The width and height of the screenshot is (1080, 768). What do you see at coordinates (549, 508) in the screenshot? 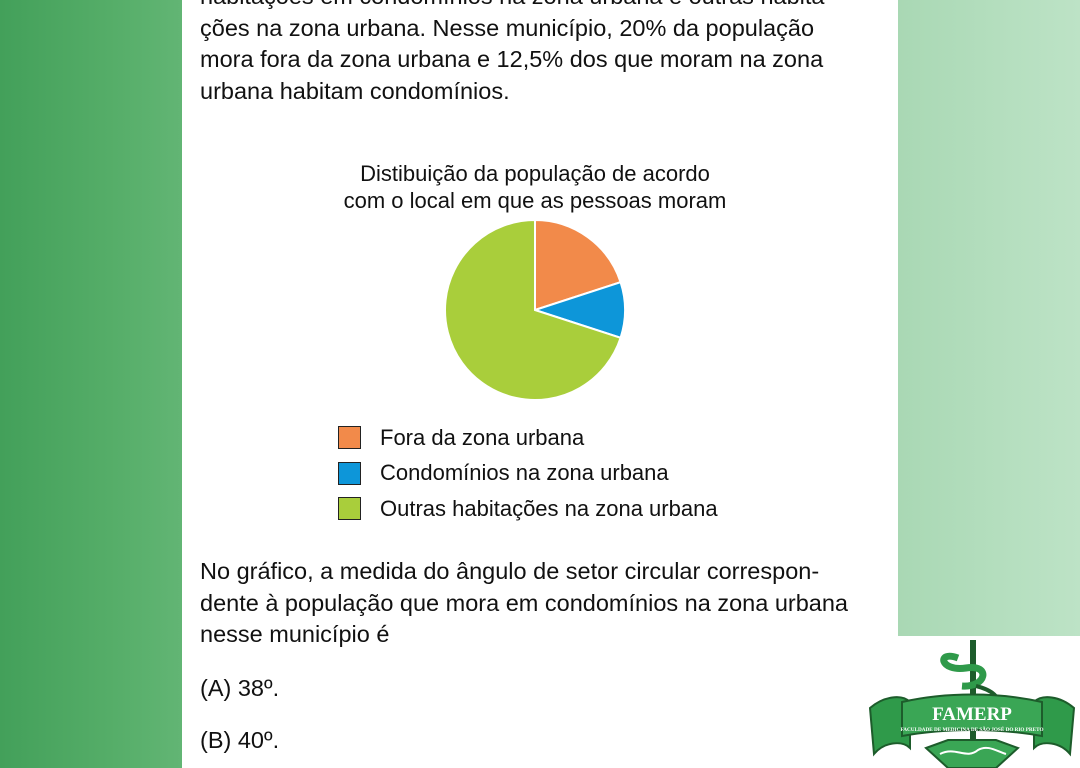
I see `legend-label: Outras habitações na zona urbana` at bounding box center [549, 508].